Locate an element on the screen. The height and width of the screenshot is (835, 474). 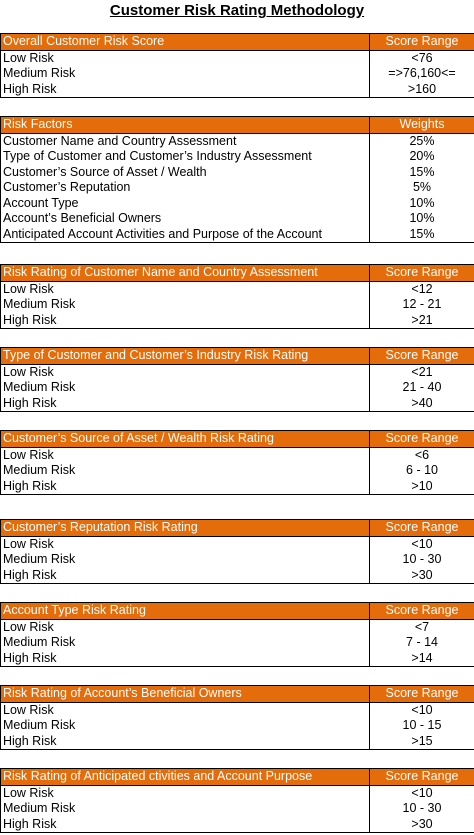
table-row: High Risk >14 is located at coordinates (237, 658).